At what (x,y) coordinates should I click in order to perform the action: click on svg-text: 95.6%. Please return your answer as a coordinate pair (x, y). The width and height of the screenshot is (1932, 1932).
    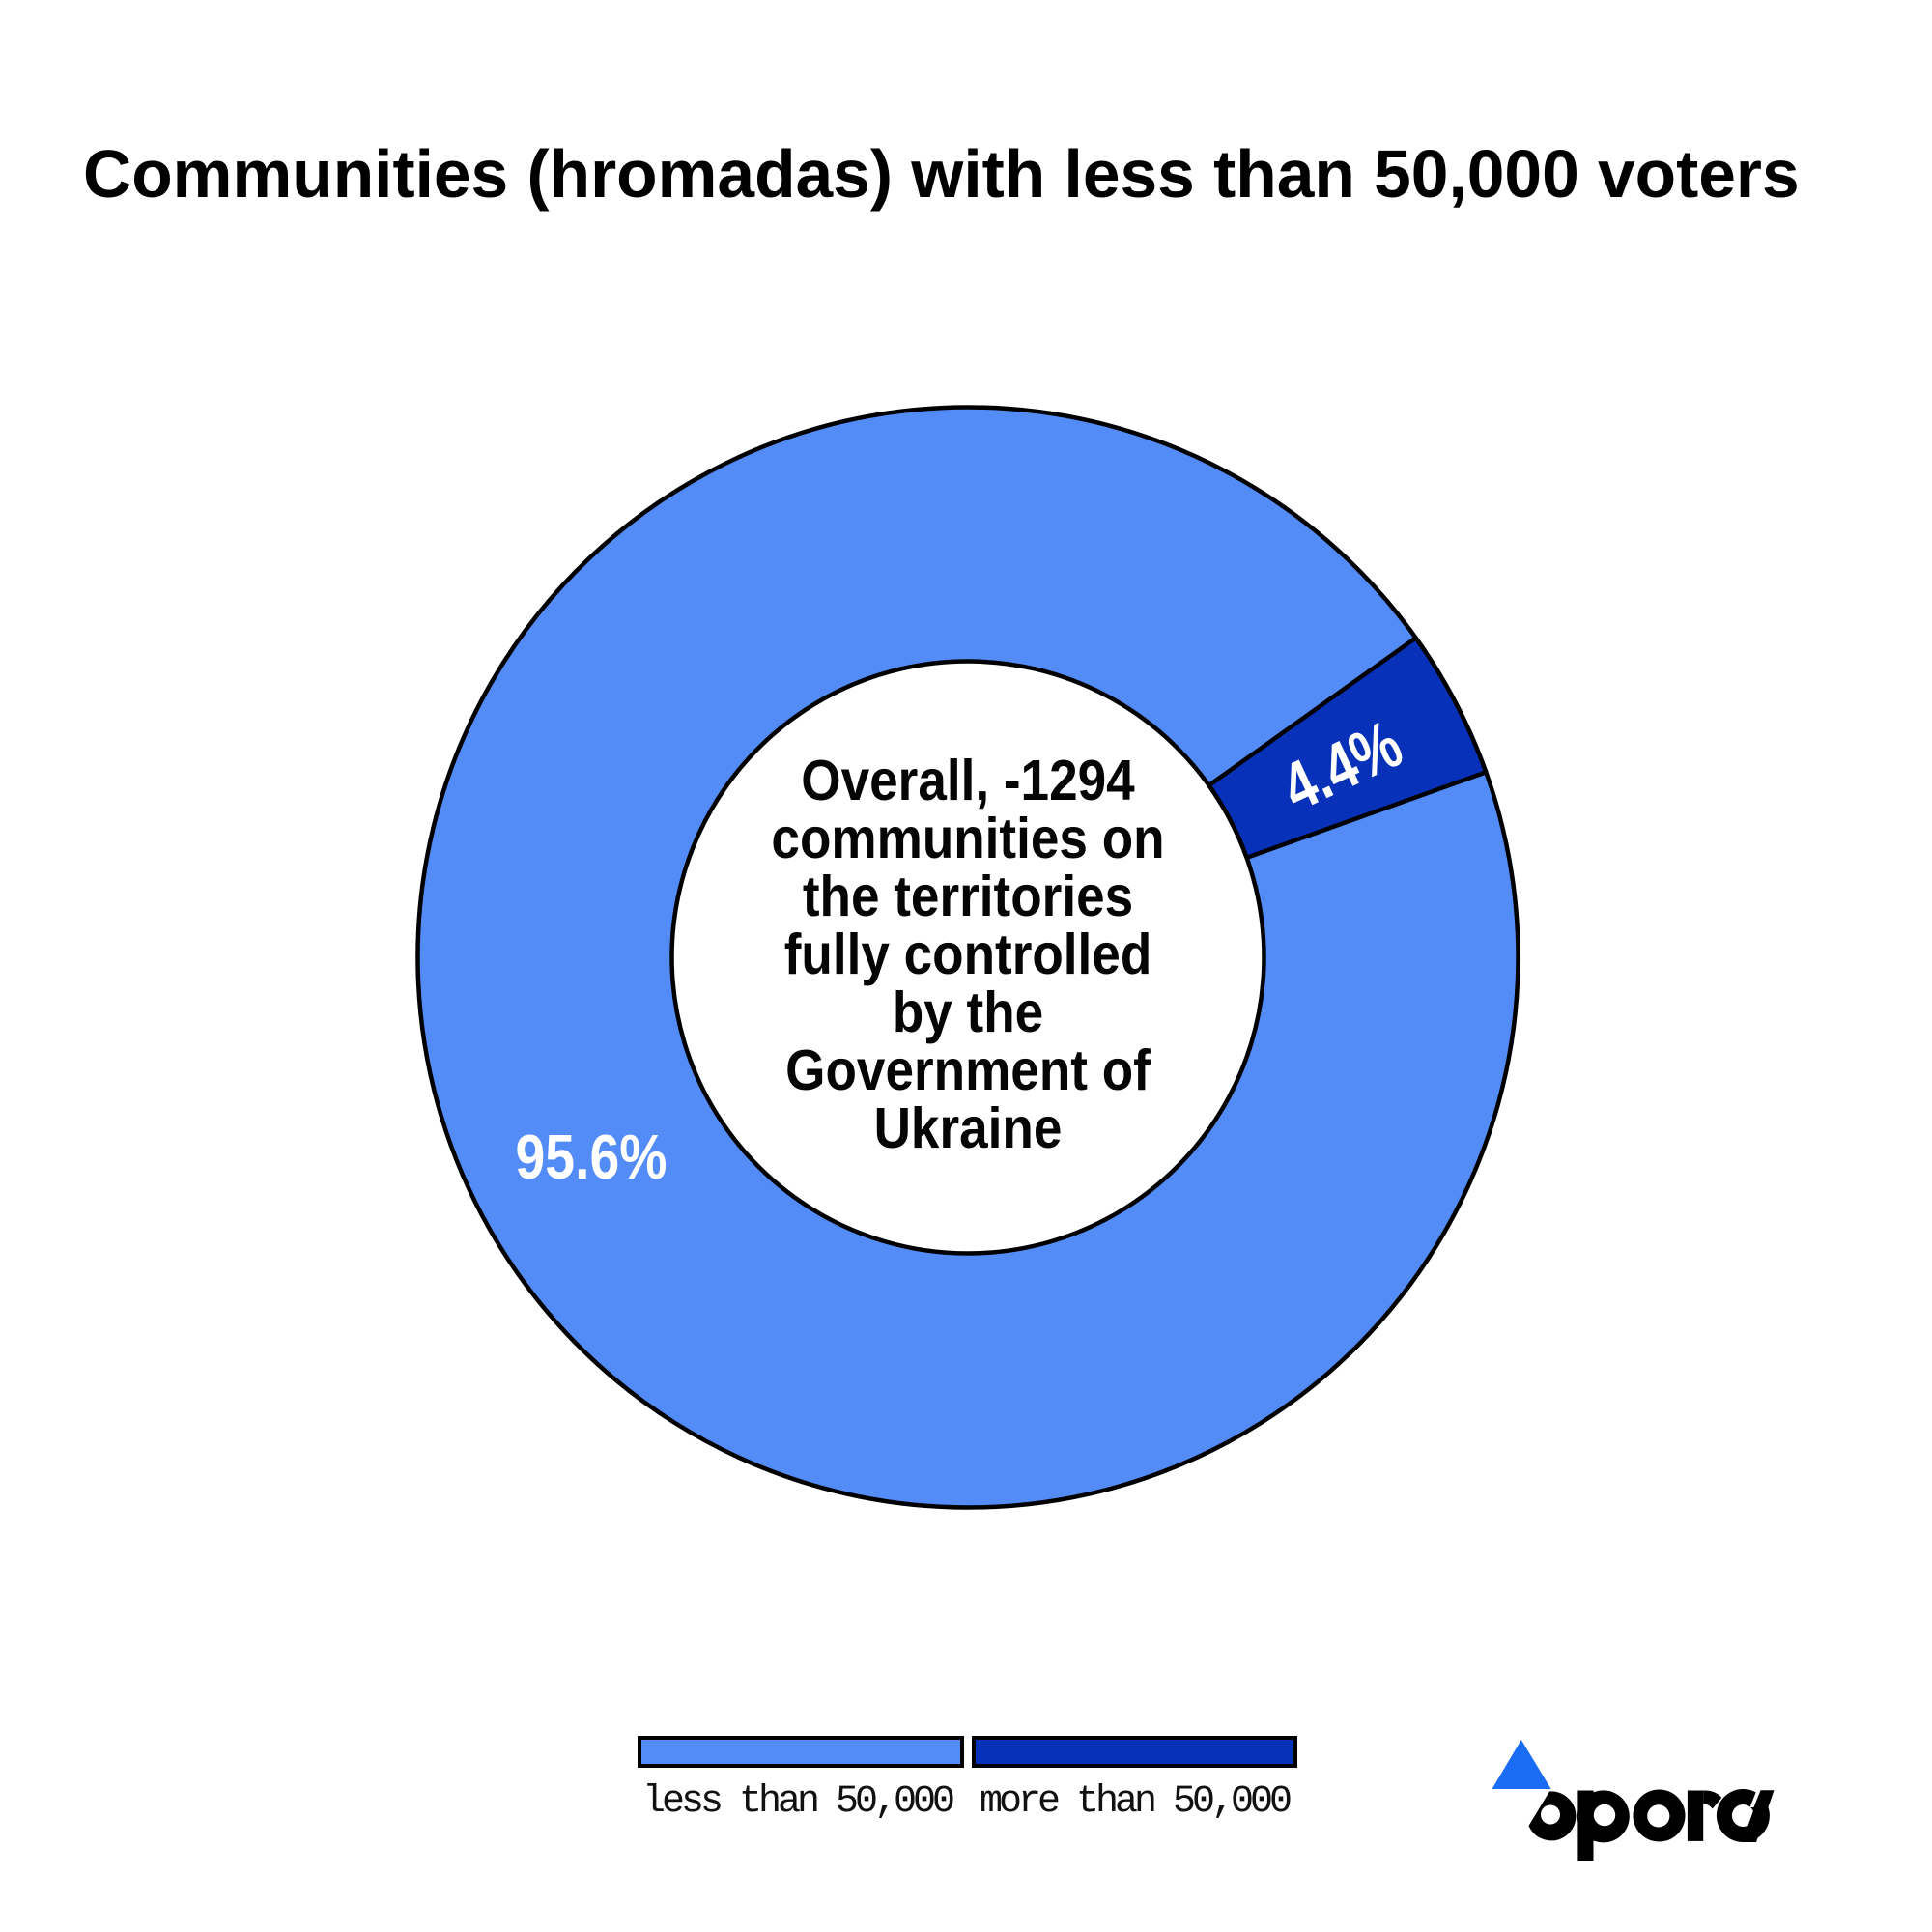
    Looking at the image, I should click on (592, 1157).